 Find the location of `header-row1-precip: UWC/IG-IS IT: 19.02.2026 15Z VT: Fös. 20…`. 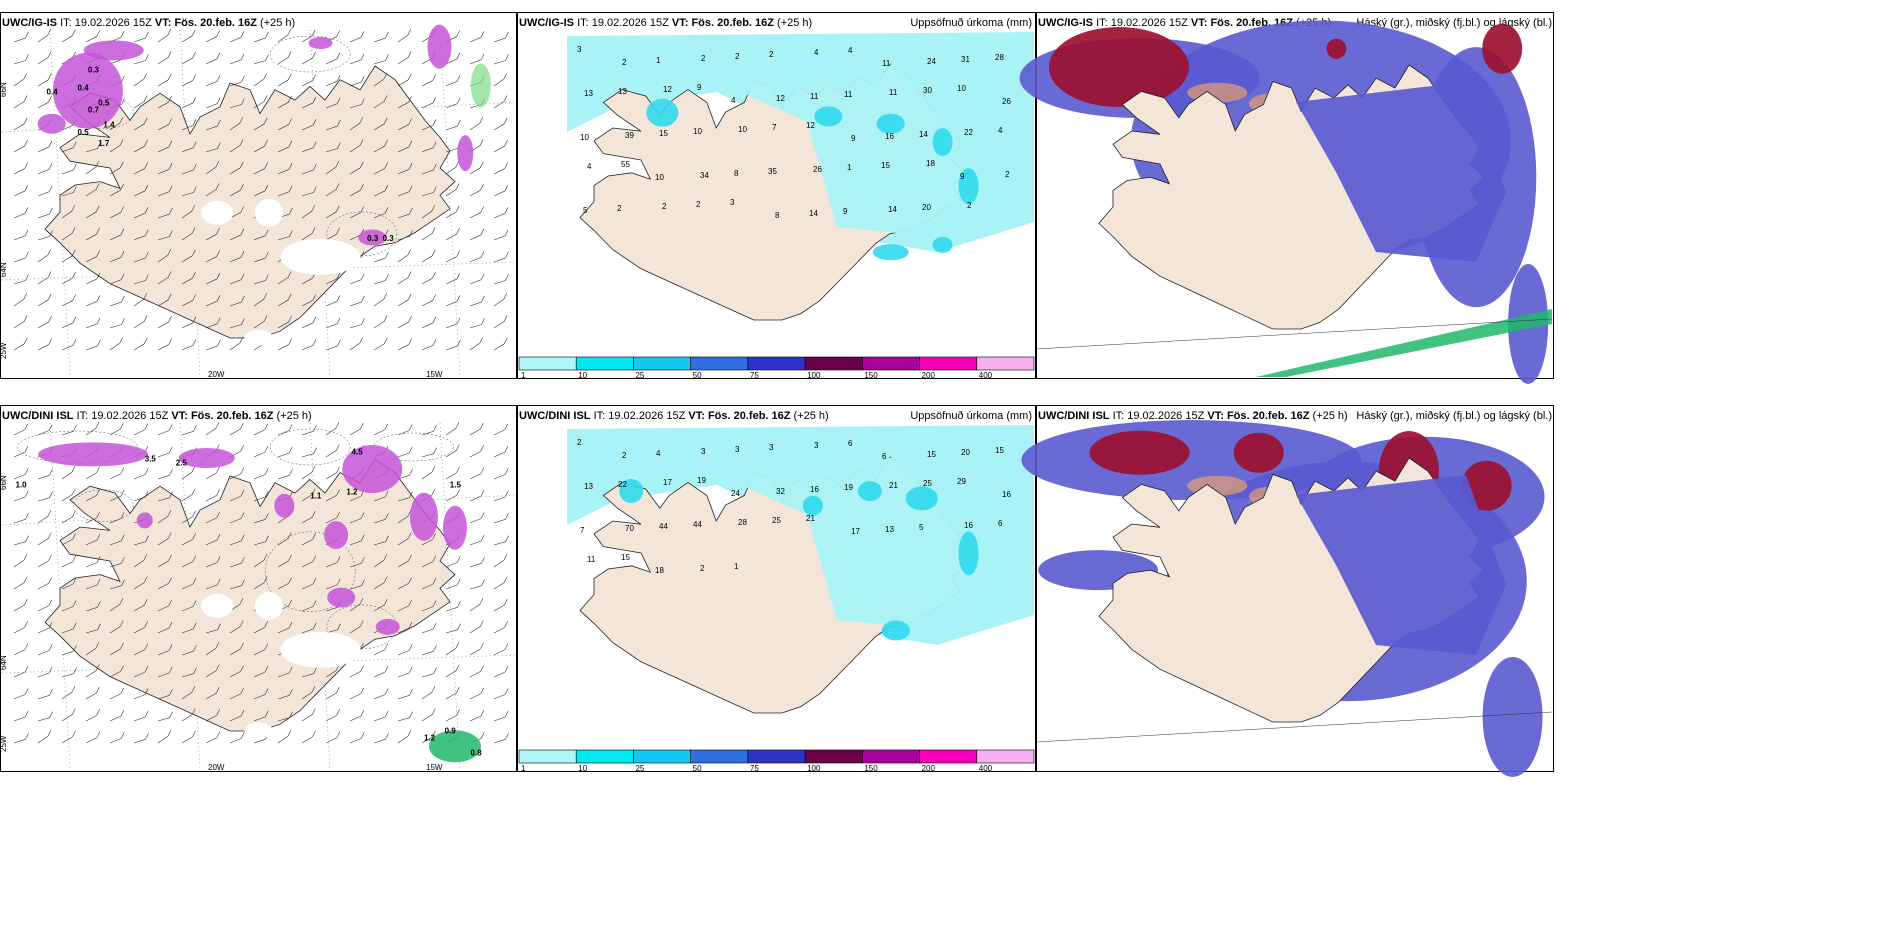

header-row1-precip: UWC/IG-IS IT: 19.02.2026 15Z VT: Fös. 20… is located at coordinates (666, 23).